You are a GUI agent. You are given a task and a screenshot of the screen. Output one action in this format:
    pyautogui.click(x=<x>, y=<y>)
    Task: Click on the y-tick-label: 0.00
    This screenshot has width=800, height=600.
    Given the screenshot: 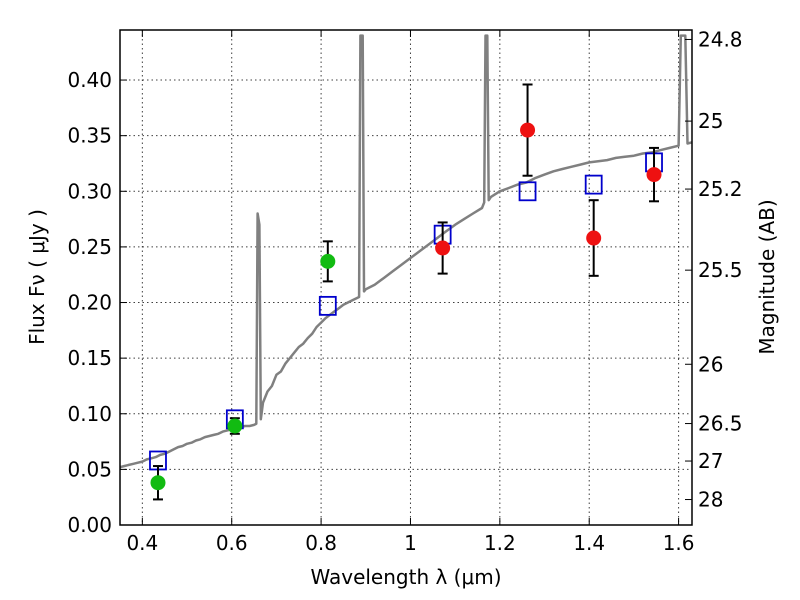 What is the action you would take?
    pyautogui.click(x=89, y=525)
    